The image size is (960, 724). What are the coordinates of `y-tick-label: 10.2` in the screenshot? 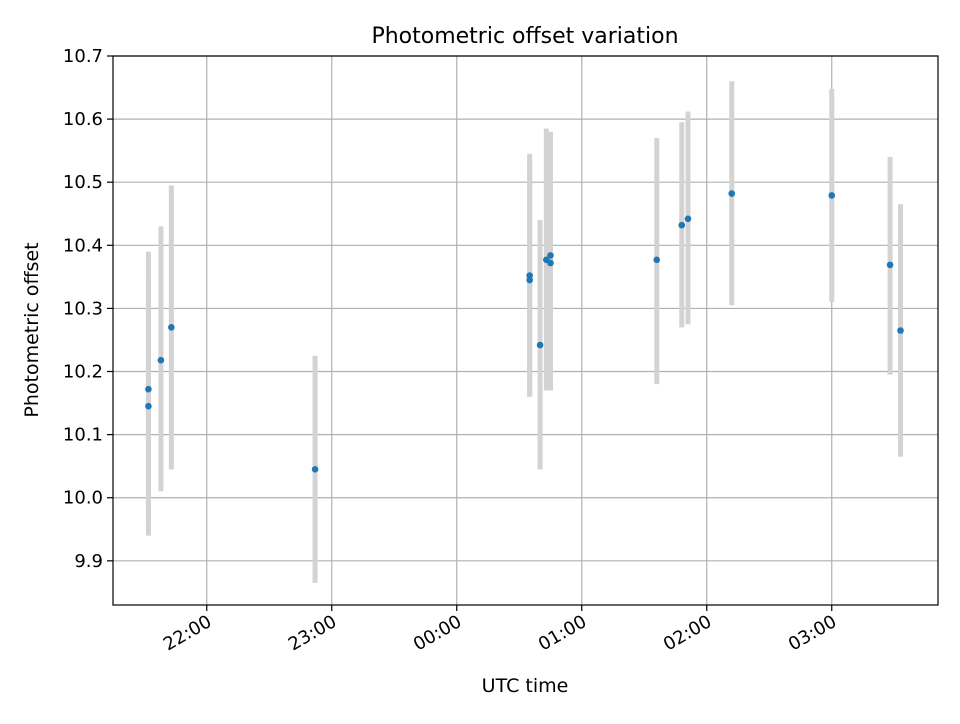 It's located at (83, 372).